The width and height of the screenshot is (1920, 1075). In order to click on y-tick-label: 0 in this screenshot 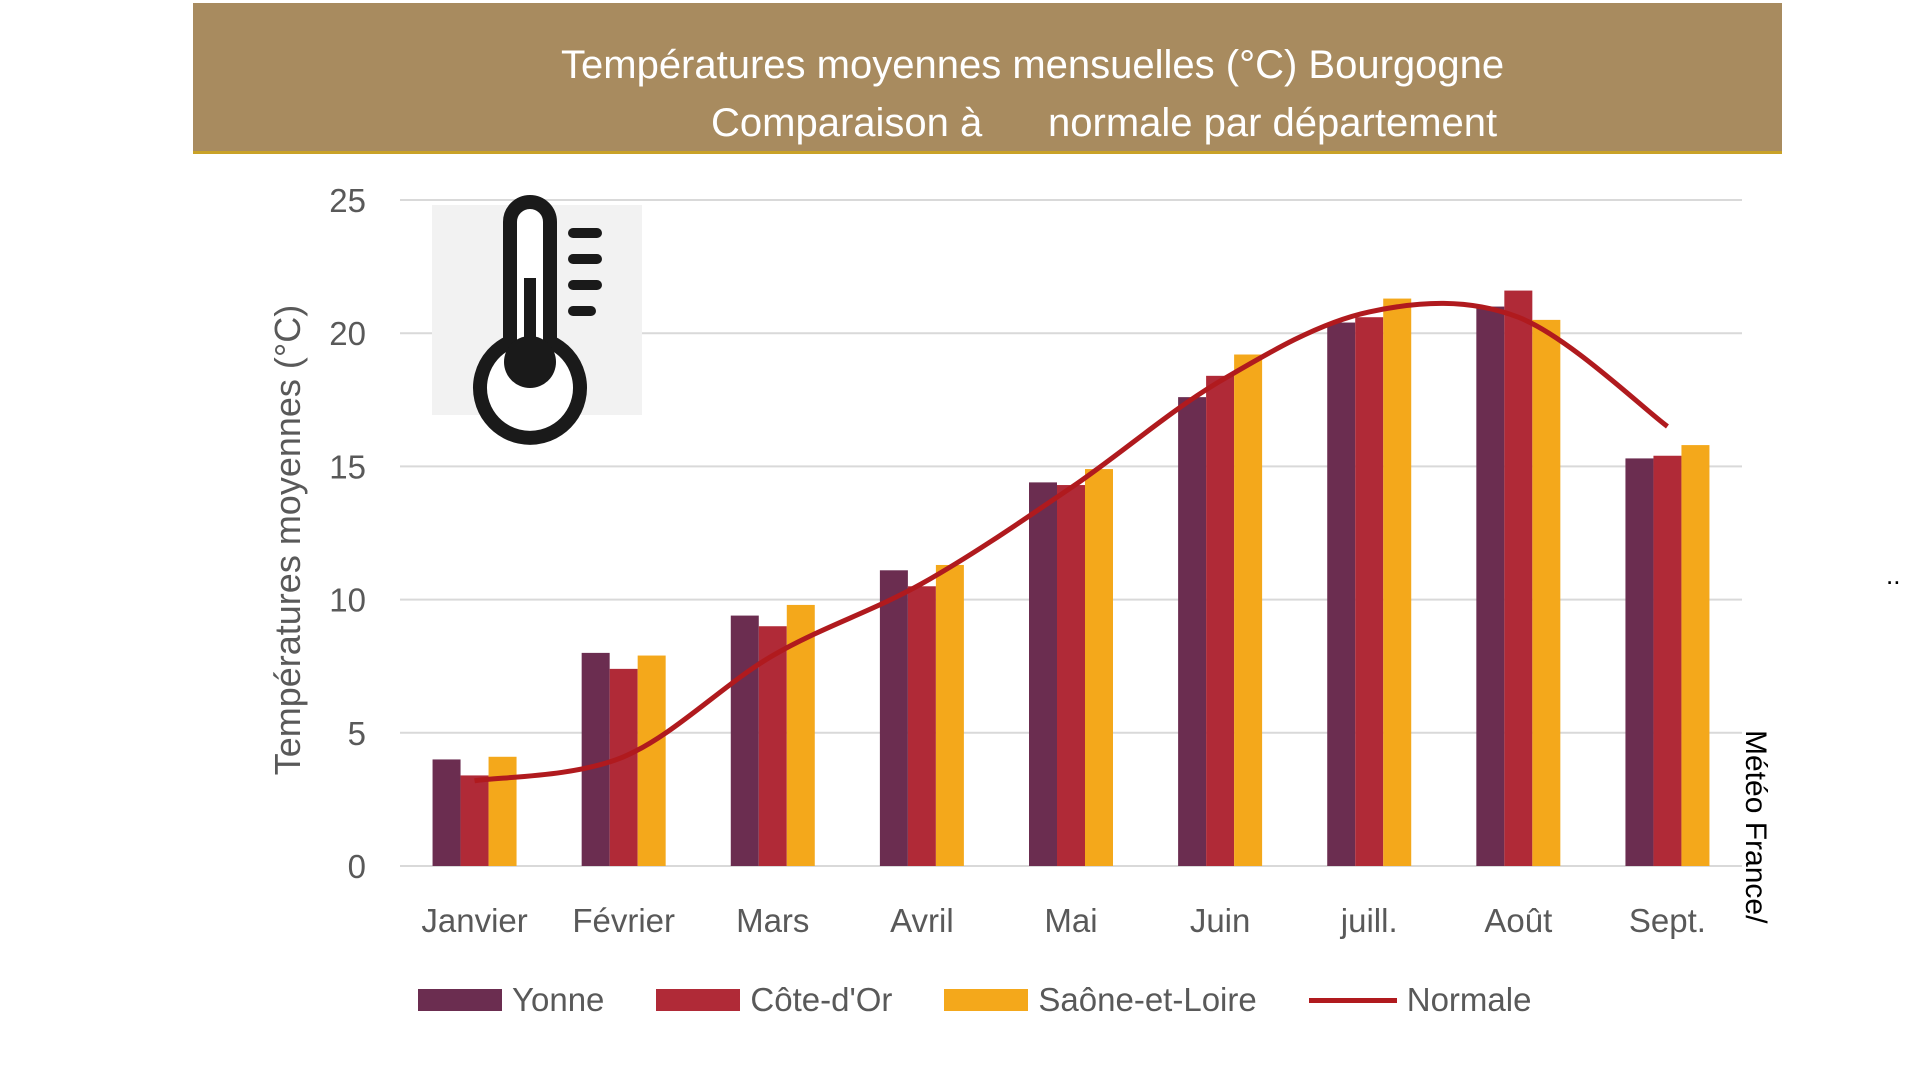, I will do `click(357, 866)`.